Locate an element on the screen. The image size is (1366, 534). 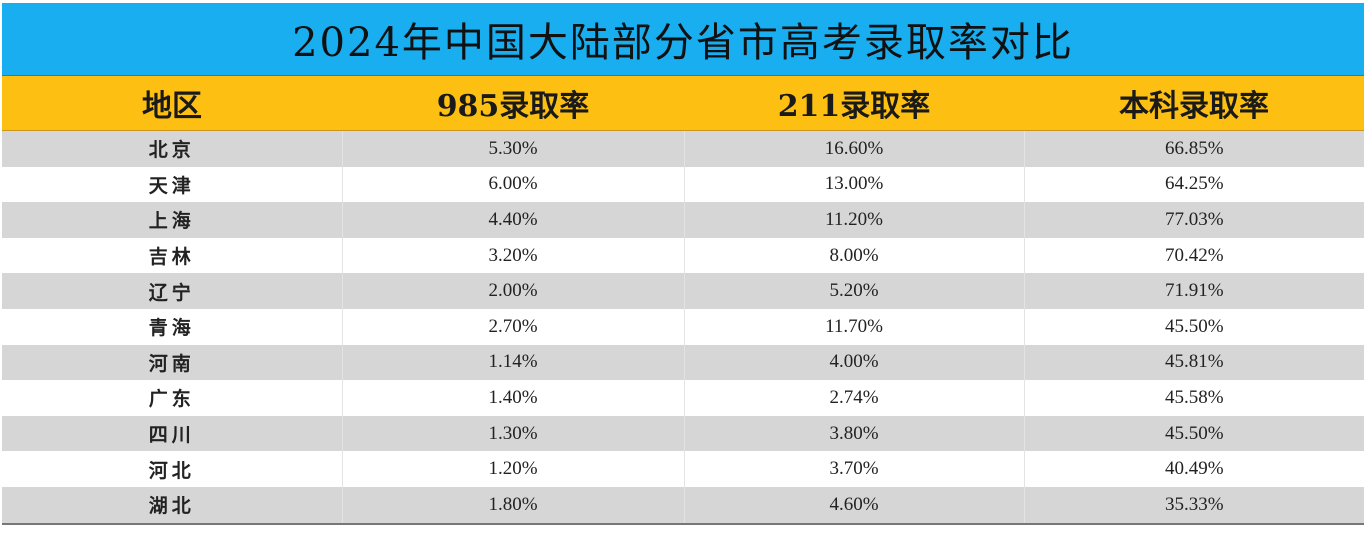
region-cell: 北京 is located at coordinates (172, 148).